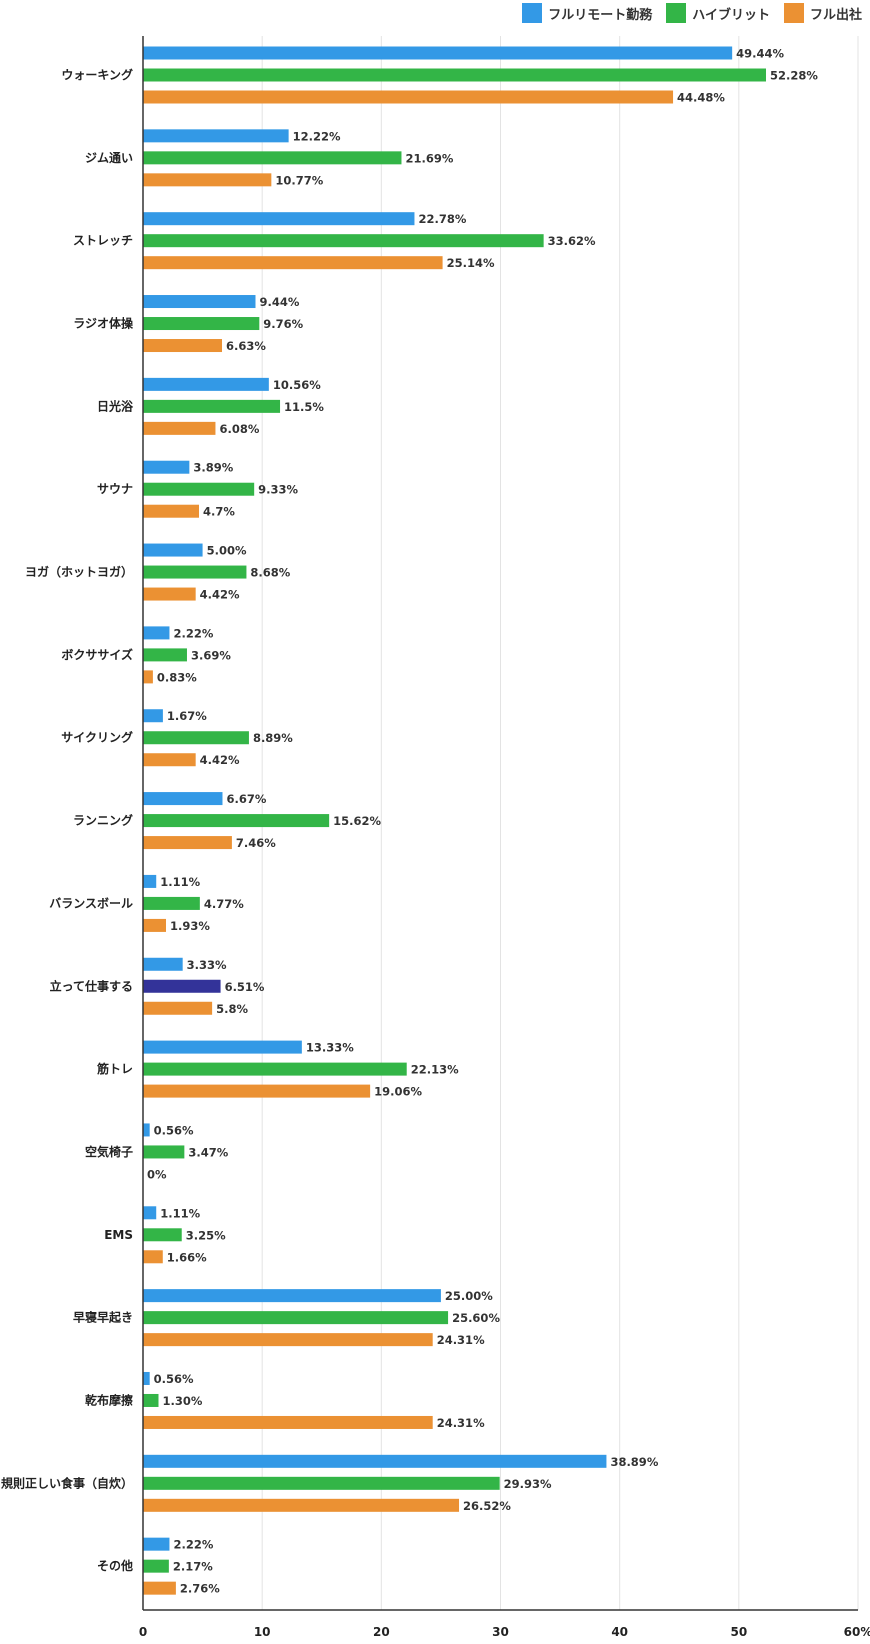  Describe the element at coordinates (273, 738) in the screenshot. I see `value-label: 8.89%` at that location.